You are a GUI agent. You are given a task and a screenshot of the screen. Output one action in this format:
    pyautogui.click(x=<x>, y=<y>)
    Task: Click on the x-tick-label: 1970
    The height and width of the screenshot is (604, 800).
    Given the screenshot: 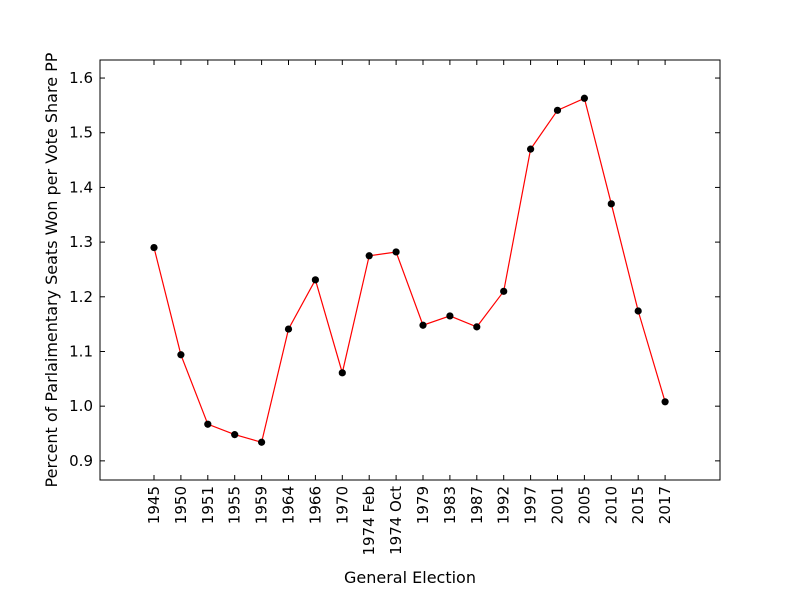 What is the action you would take?
    pyautogui.click(x=342, y=505)
    